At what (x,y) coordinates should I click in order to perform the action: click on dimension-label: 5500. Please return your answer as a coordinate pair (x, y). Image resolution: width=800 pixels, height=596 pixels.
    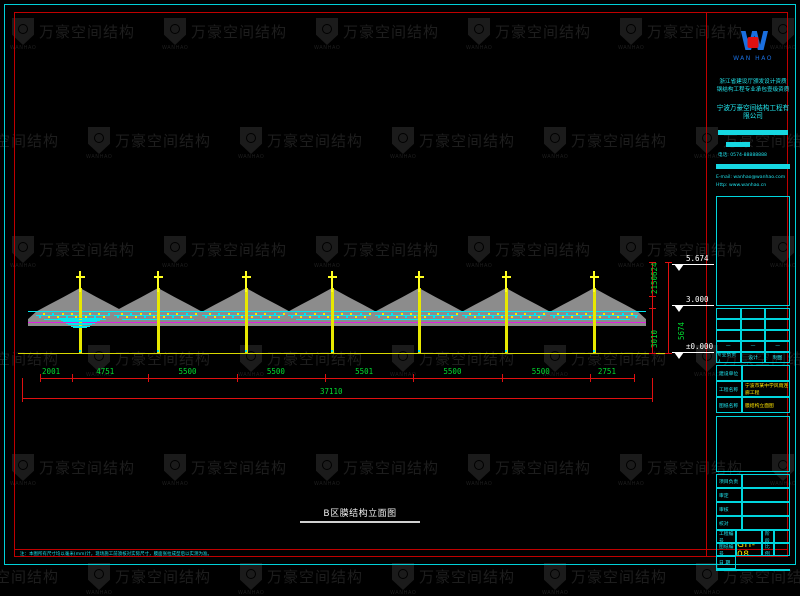
    Looking at the image, I should click on (452, 371).